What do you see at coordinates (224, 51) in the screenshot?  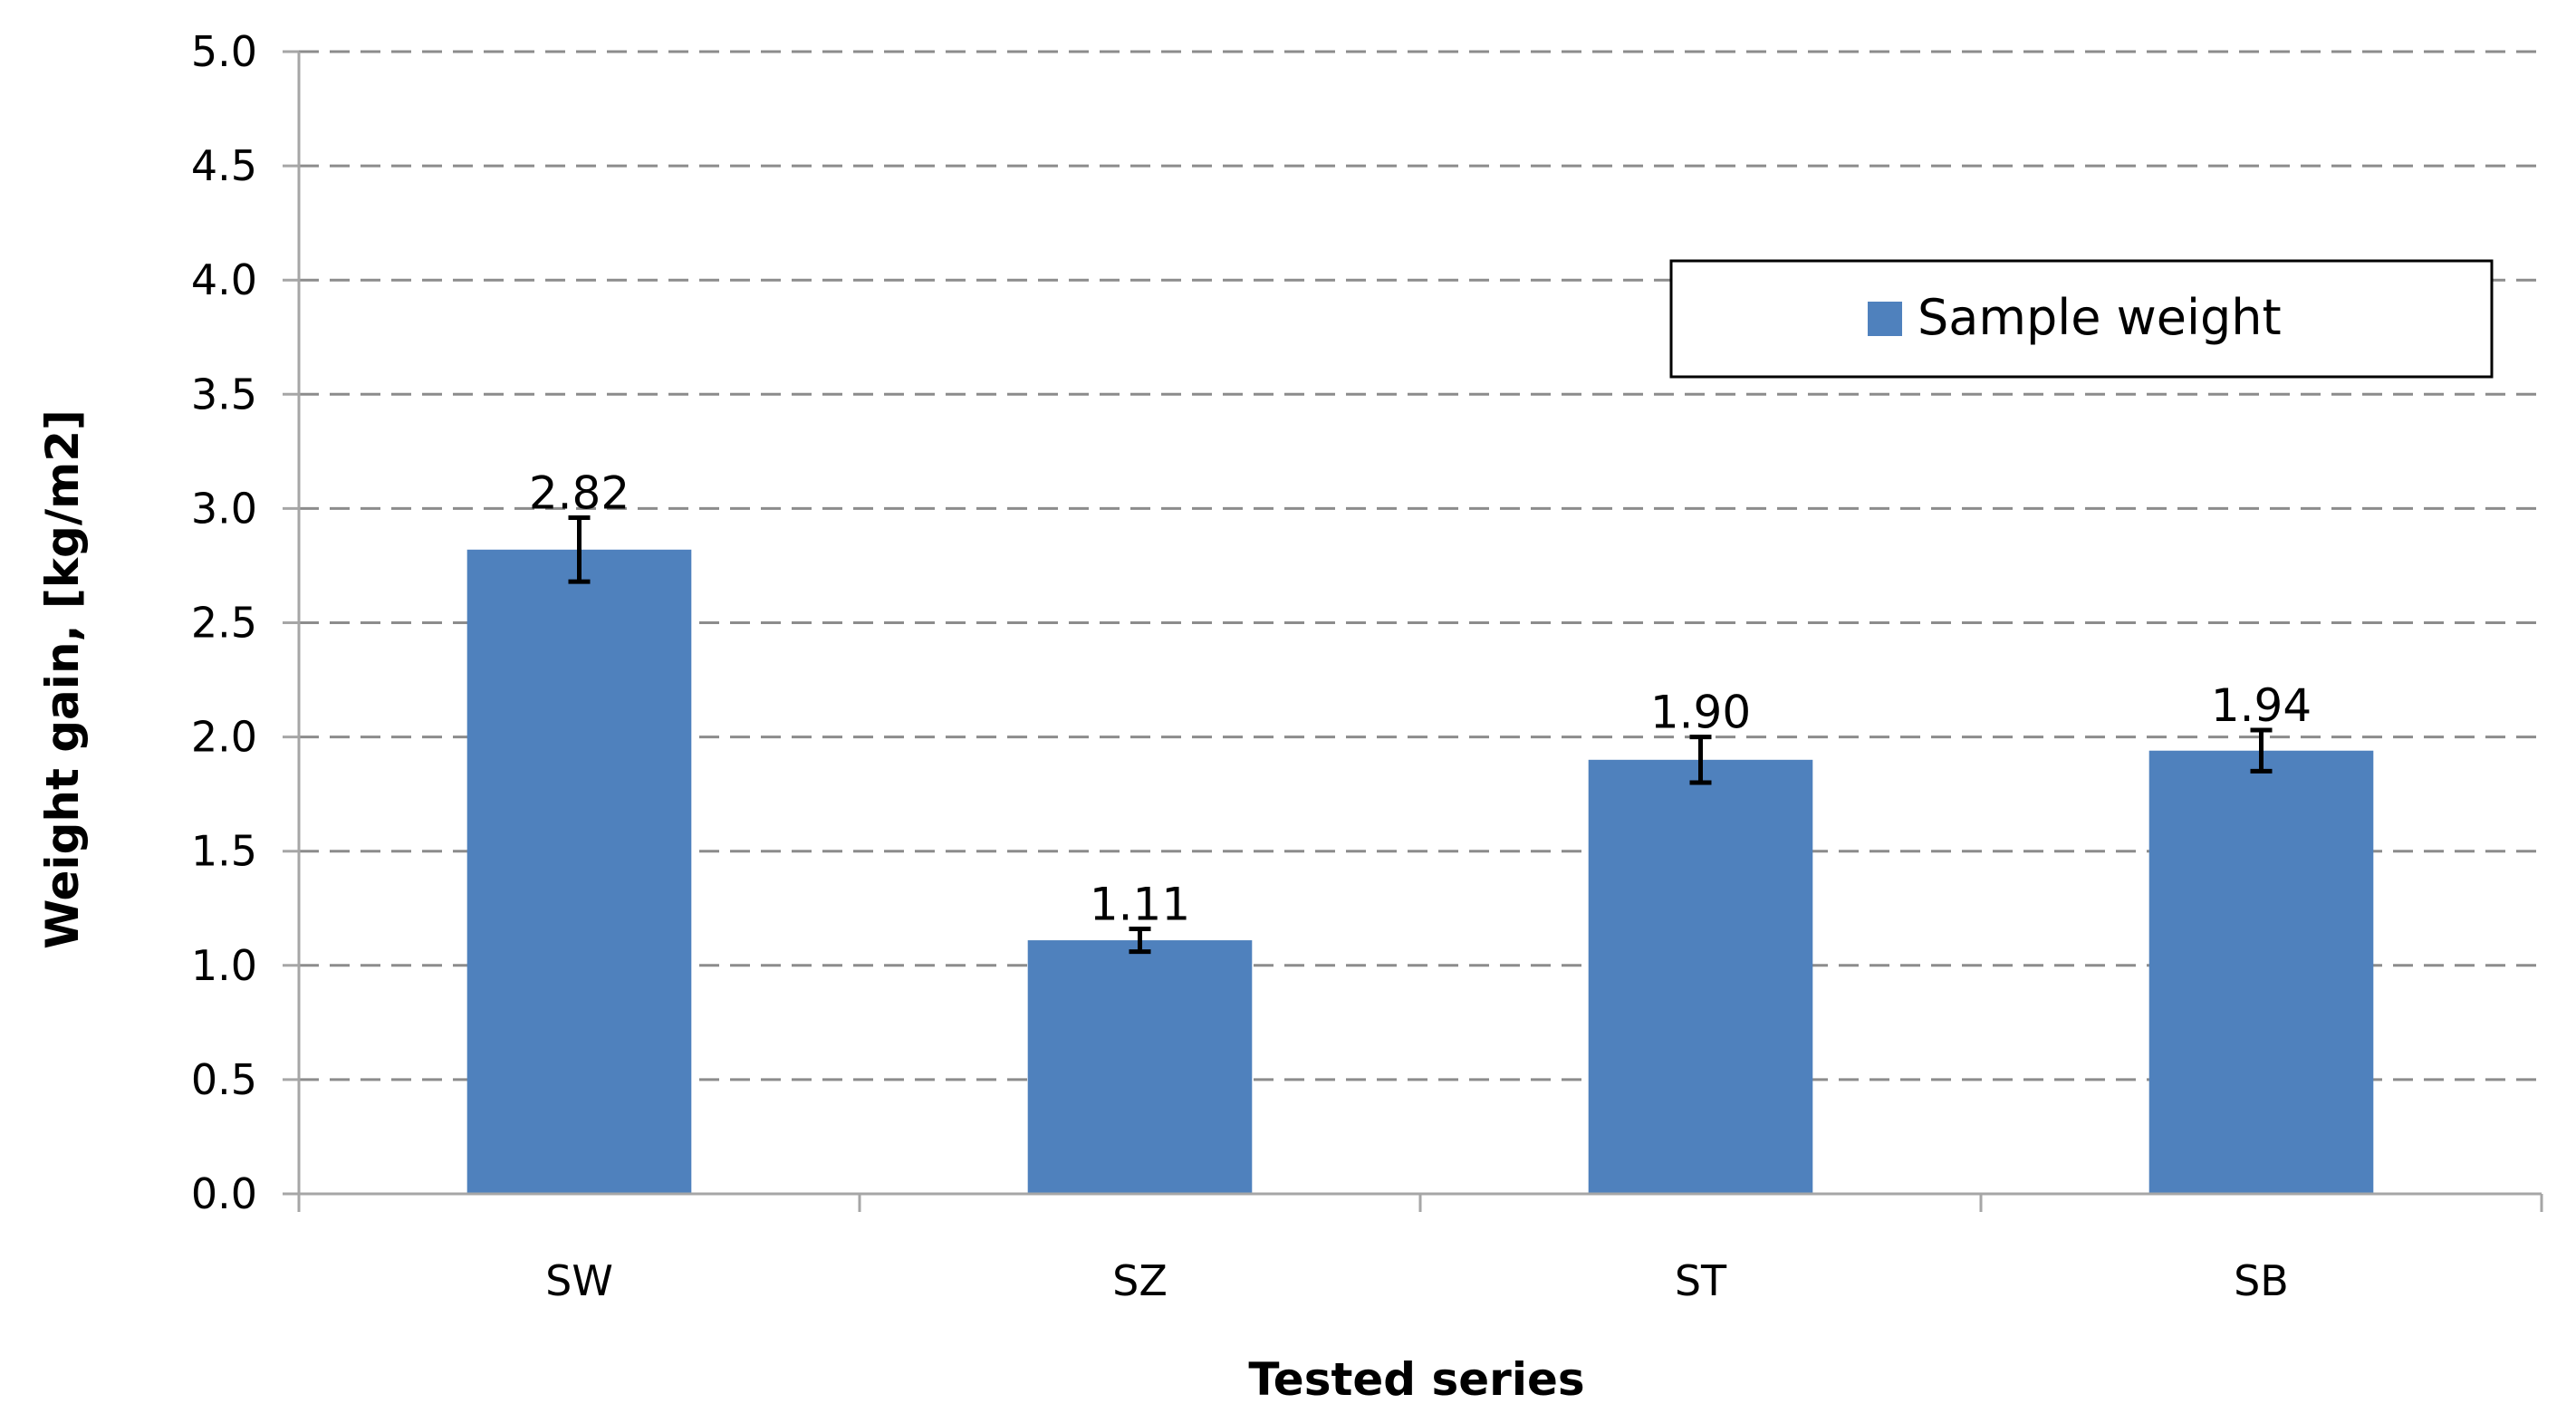 I see `y-tick-label: 5.0` at bounding box center [224, 51].